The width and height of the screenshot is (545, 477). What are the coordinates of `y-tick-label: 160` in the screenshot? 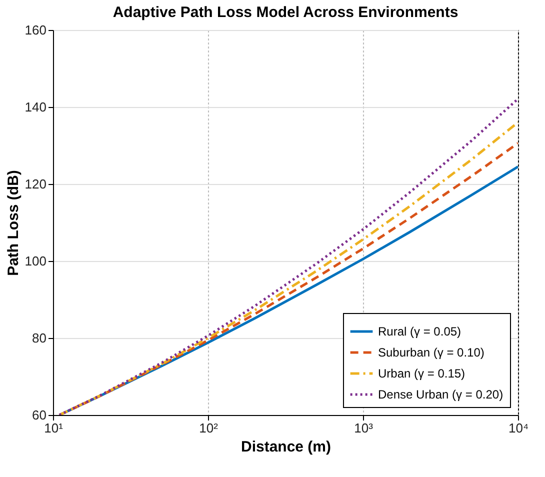 It's located at (35, 30).